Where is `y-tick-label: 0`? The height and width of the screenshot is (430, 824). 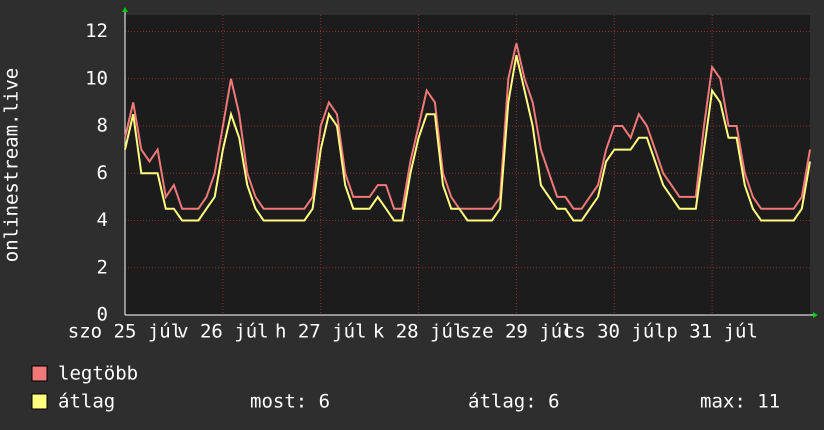
y-tick-label: 0 is located at coordinates (102, 315).